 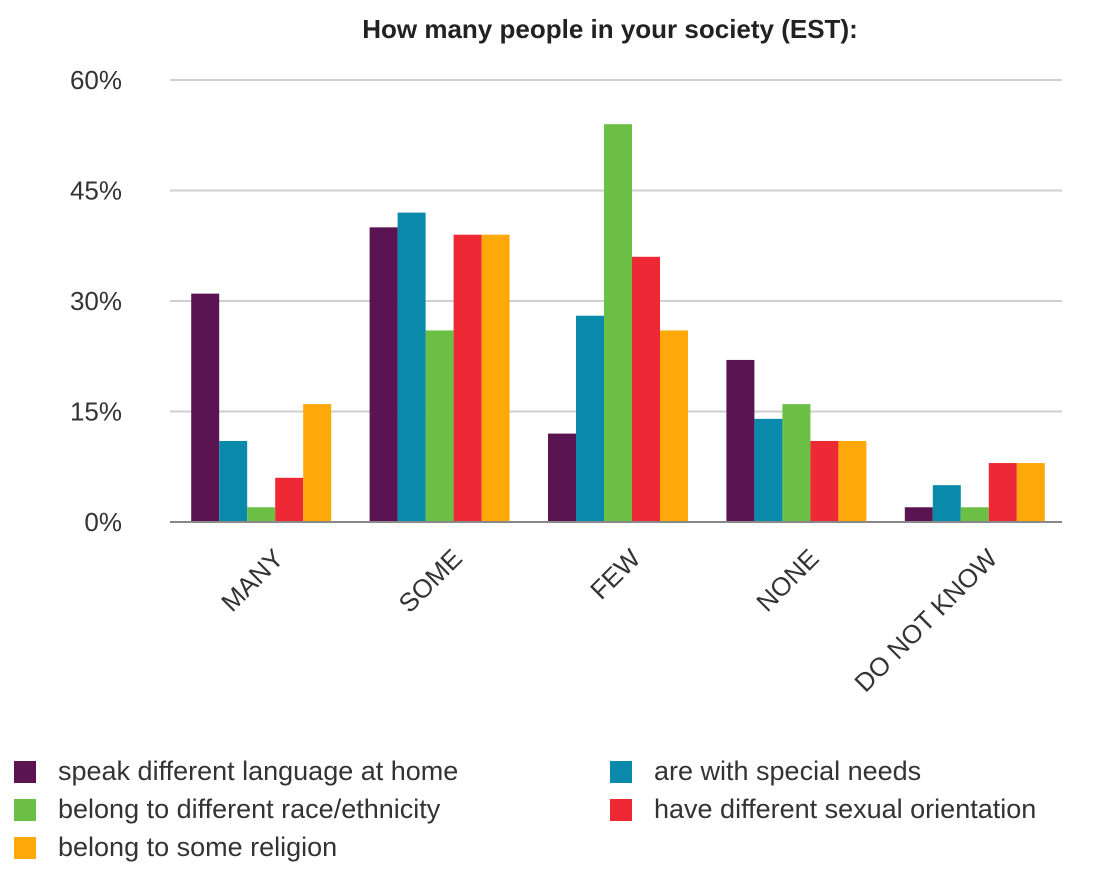 What do you see at coordinates (103, 522) in the screenshot?
I see `y-tick-label: 0%` at bounding box center [103, 522].